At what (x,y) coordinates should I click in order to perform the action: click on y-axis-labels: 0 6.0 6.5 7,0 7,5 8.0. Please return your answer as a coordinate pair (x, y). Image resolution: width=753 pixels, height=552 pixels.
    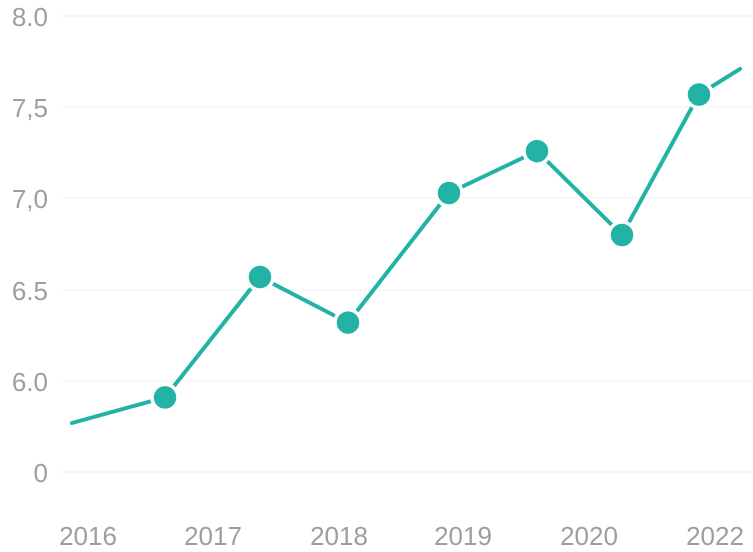
    Looking at the image, I should click on (30, 245).